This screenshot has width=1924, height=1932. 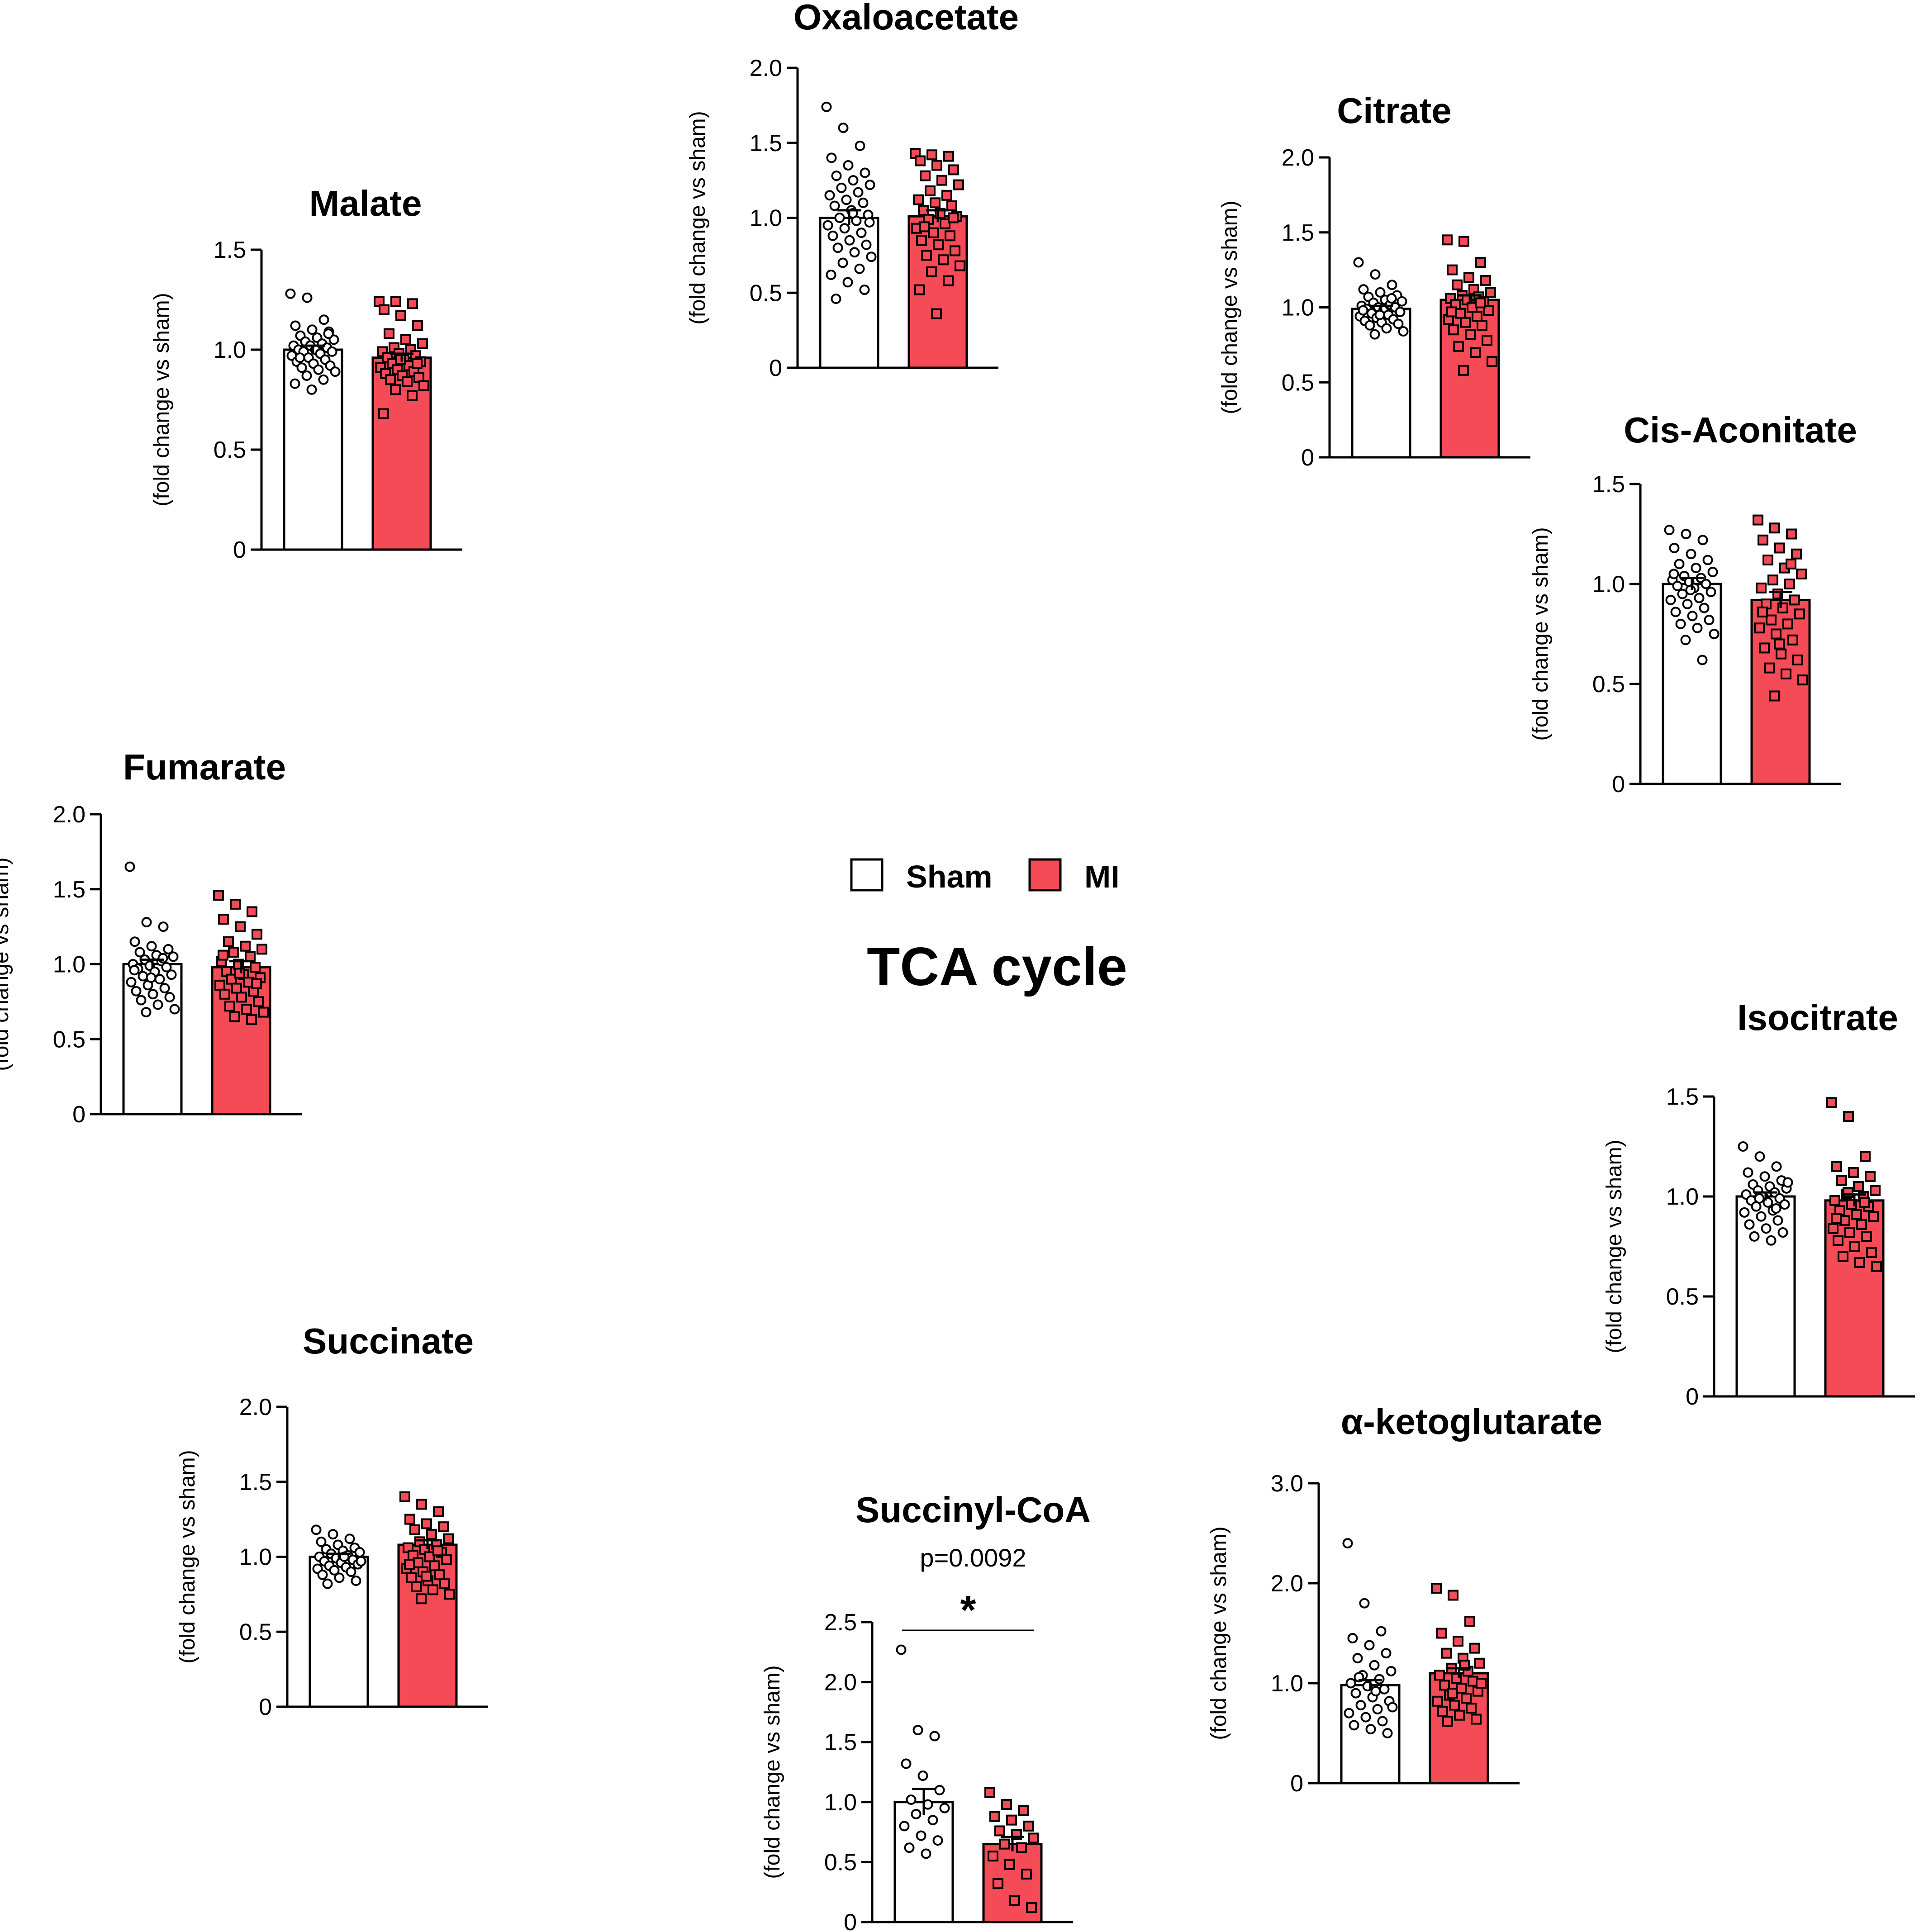 What do you see at coordinates (841, 1622) in the screenshot?
I see `y-tick-label: 2.5` at bounding box center [841, 1622].